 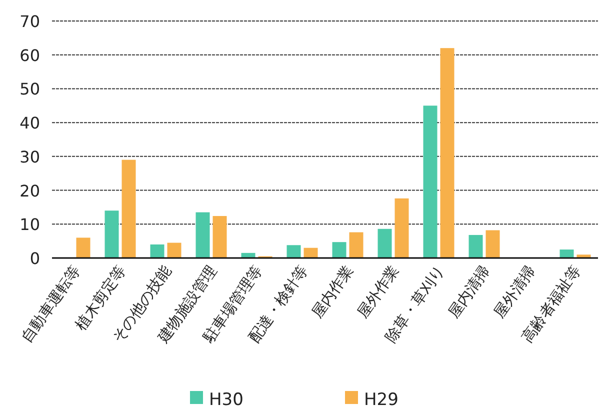 I want to click on y-tick-label: 60, so click(x=30, y=55).